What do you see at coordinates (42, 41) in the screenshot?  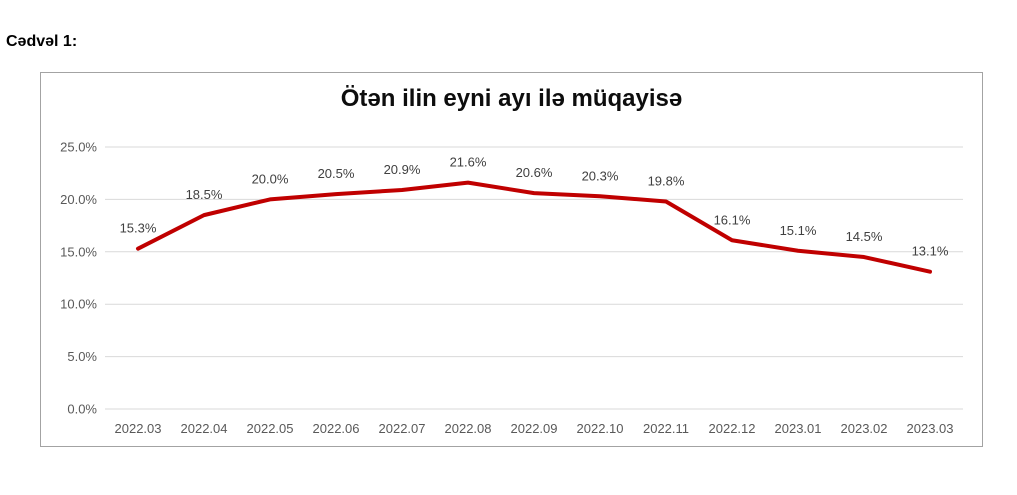 I see `table-caption: Cədvəl 1:` at bounding box center [42, 41].